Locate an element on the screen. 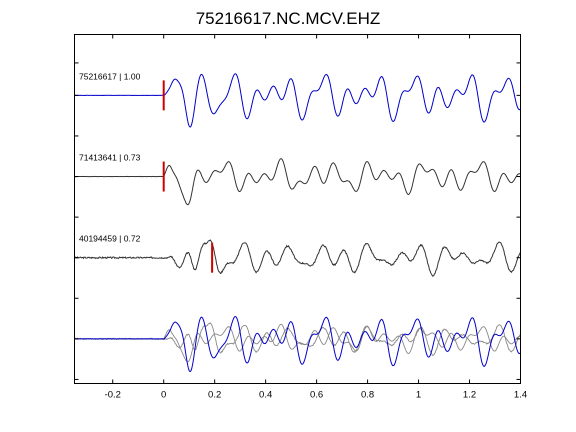 The width and height of the screenshot is (576, 432). trace-label-75216617: 75216617 | 1.00 is located at coordinates (110, 76).